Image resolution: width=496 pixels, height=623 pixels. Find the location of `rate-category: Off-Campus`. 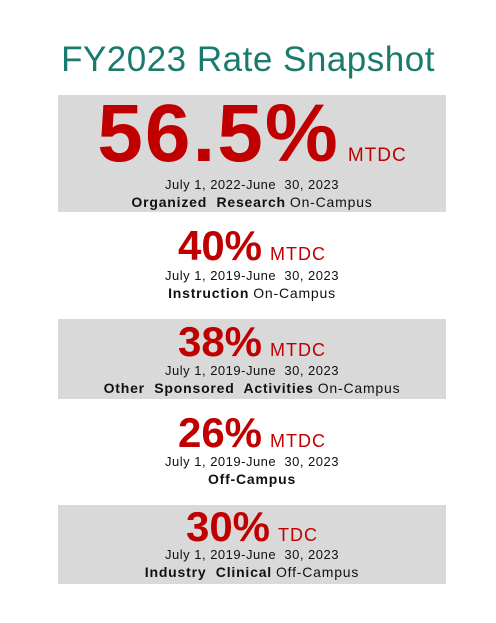

rate-category: Off-Campus is located at coordinates (252, 479).